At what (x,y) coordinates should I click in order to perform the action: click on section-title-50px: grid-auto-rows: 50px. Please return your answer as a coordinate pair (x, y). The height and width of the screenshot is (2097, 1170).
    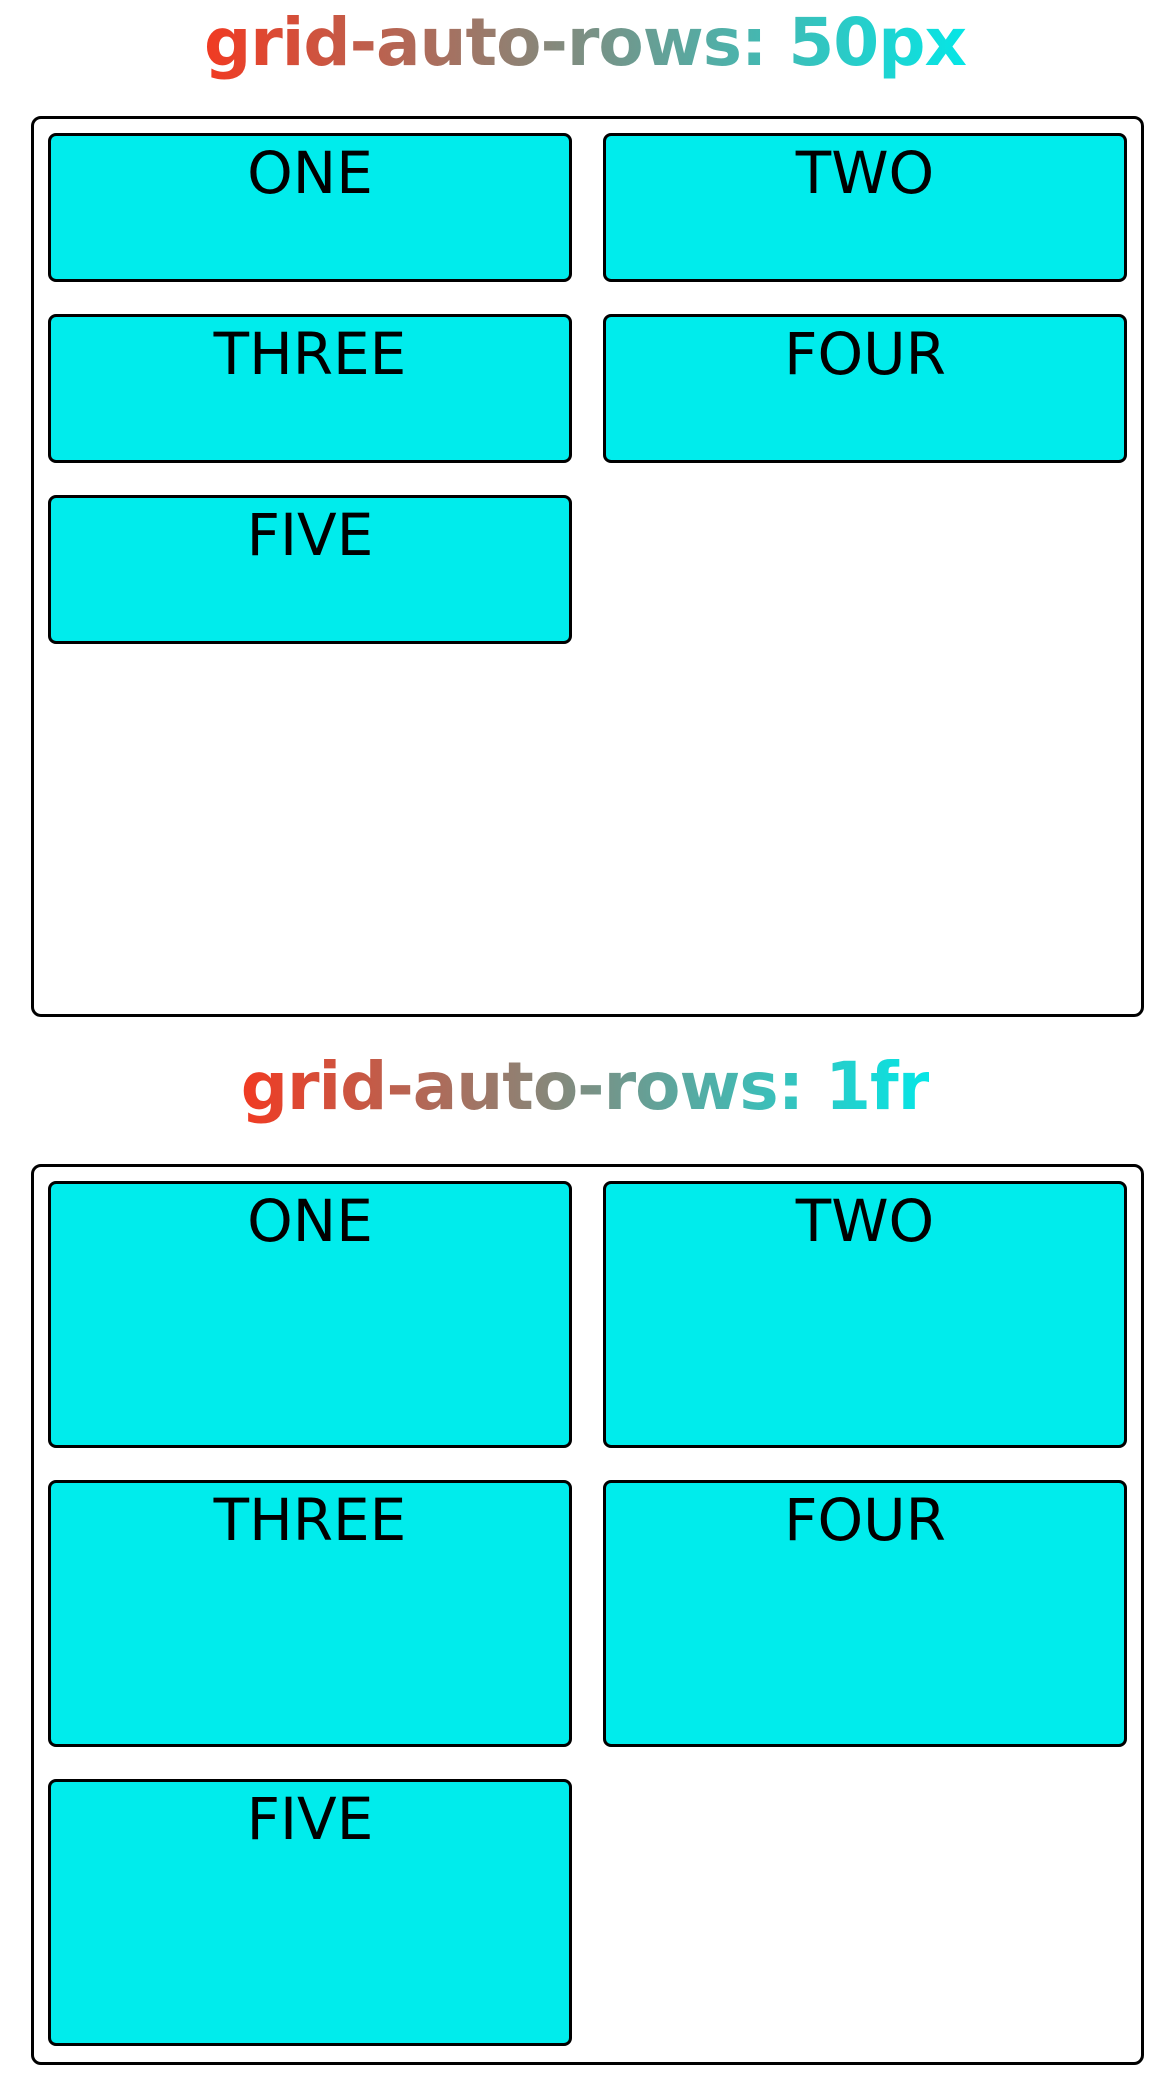
    Looking at the image, I should click on (585, 43).